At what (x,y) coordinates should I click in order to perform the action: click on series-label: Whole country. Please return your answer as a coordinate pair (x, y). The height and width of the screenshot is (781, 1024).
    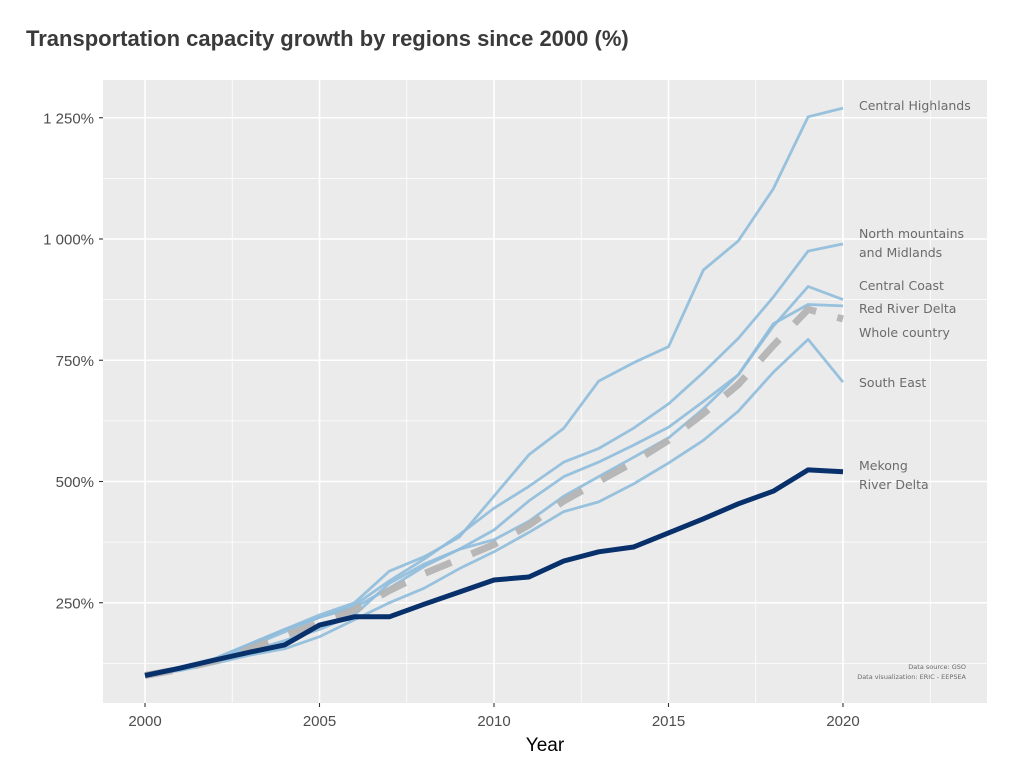
    Looking at the image, I should click on (904, 332).